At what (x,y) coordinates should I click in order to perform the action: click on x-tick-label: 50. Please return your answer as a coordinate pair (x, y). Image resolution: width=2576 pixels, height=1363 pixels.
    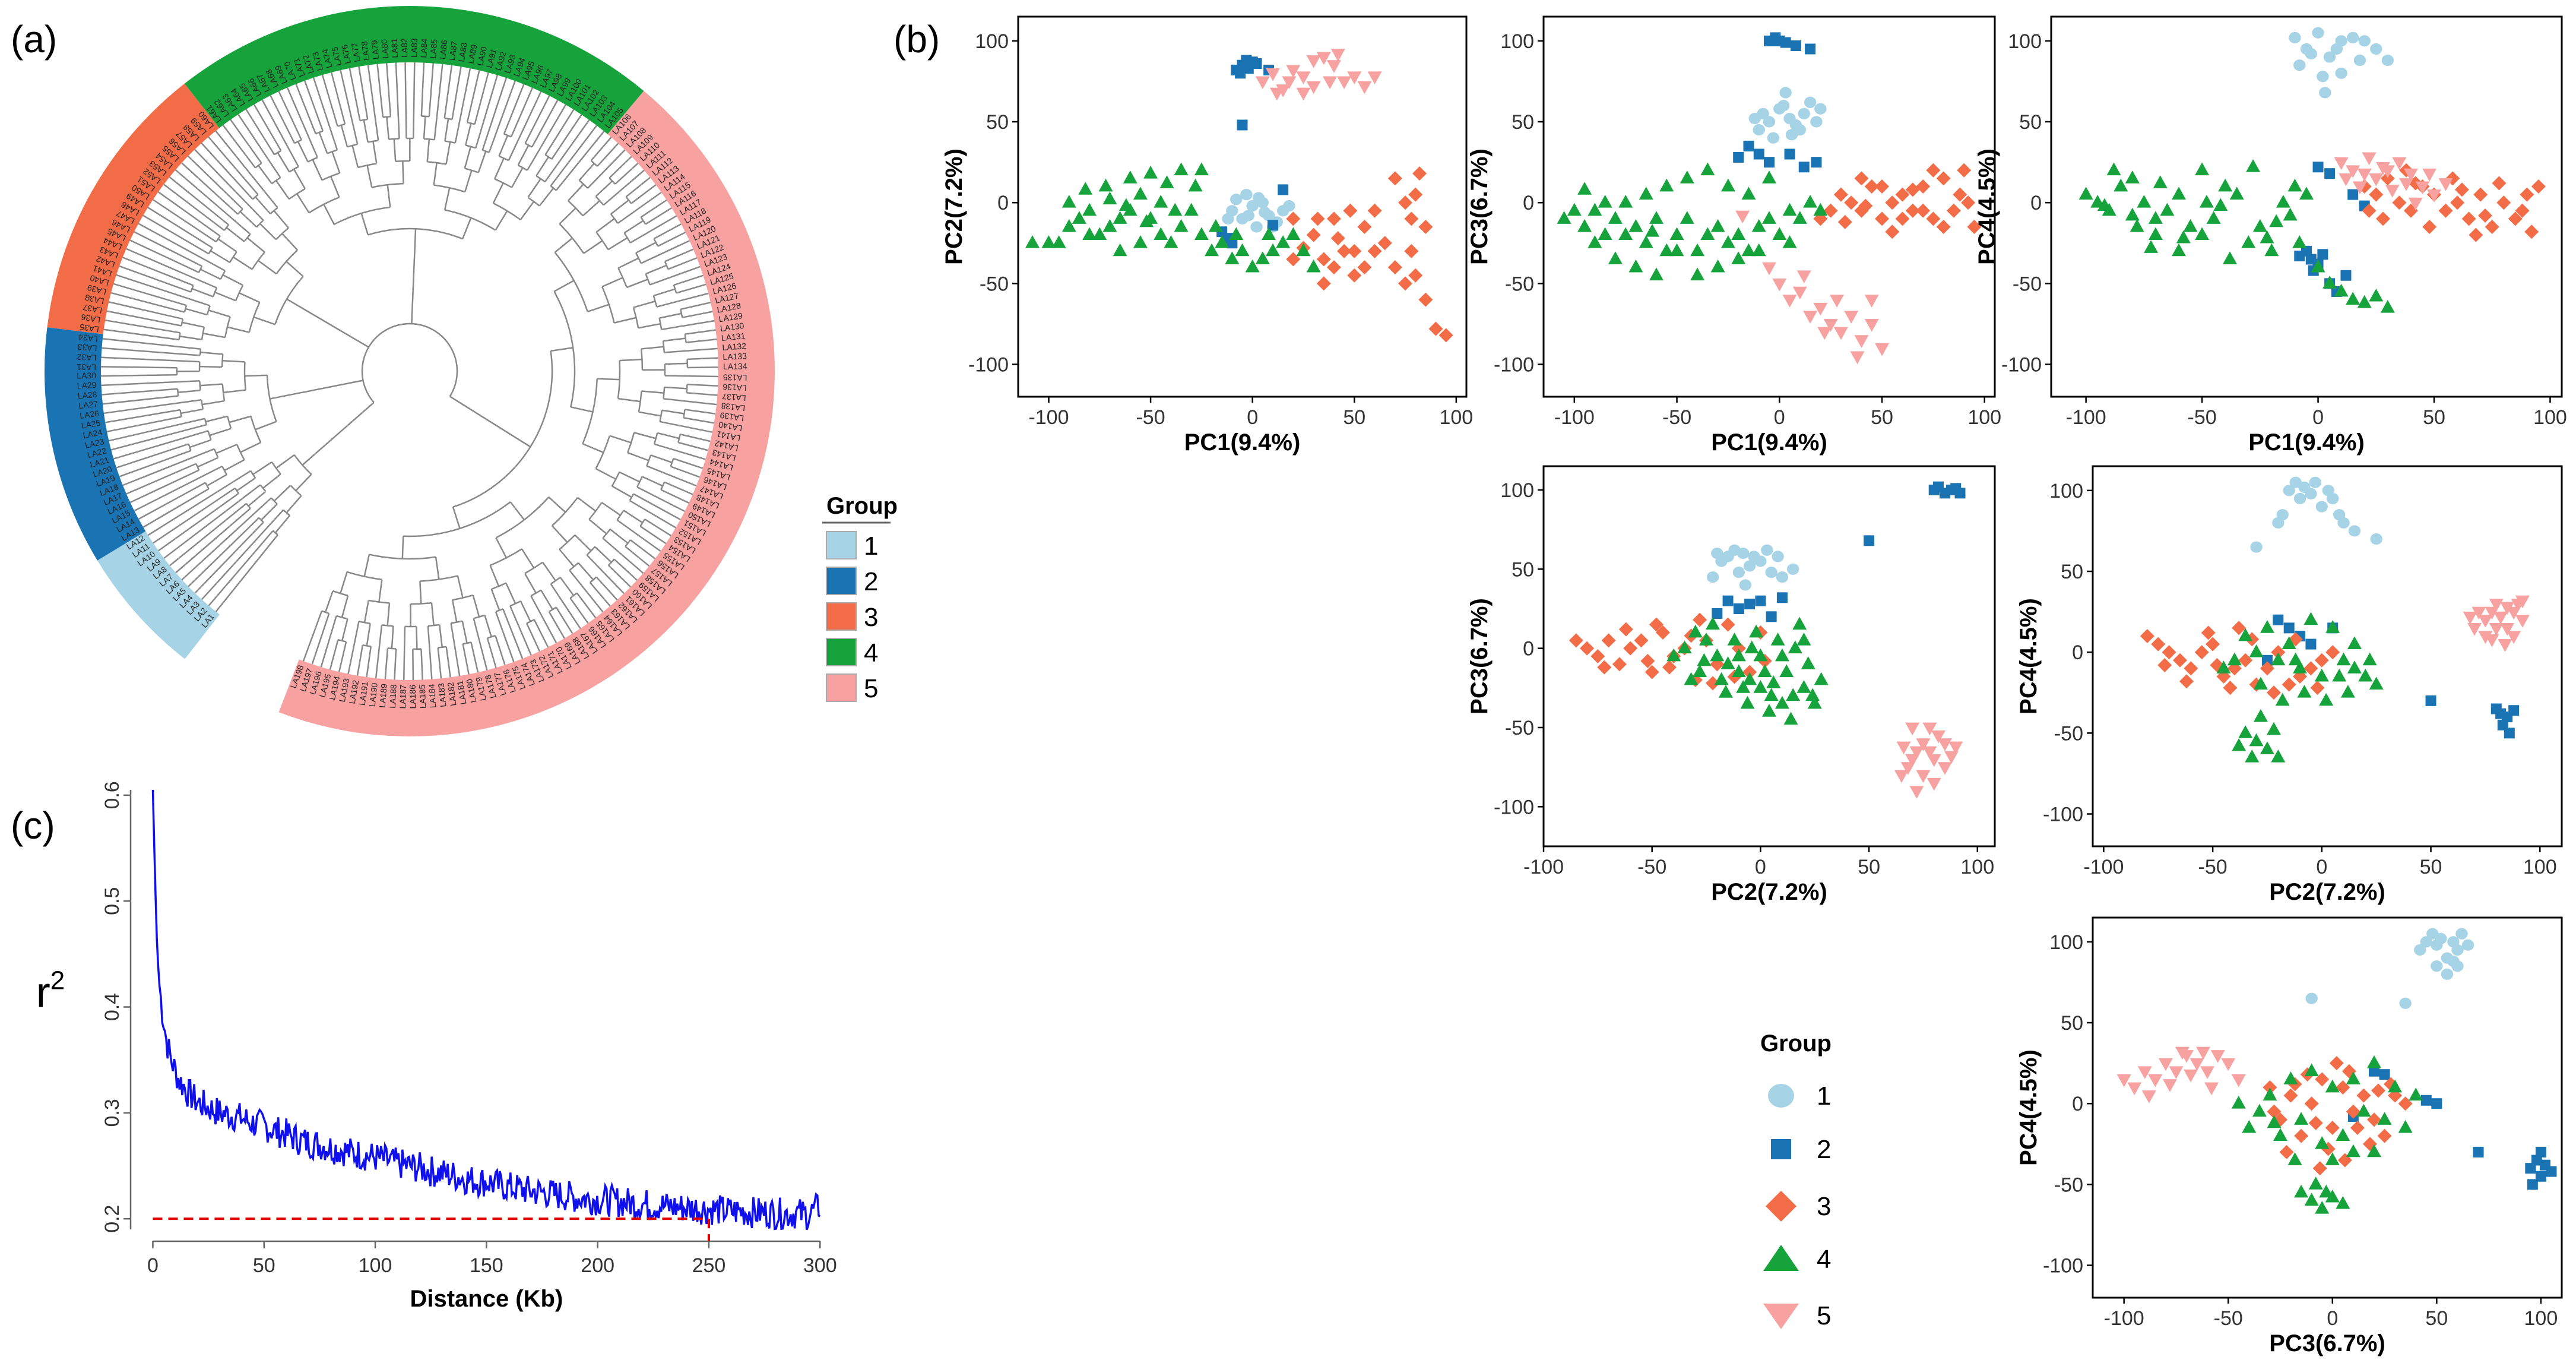
    Looking at the image, I should click on (1354, 417).